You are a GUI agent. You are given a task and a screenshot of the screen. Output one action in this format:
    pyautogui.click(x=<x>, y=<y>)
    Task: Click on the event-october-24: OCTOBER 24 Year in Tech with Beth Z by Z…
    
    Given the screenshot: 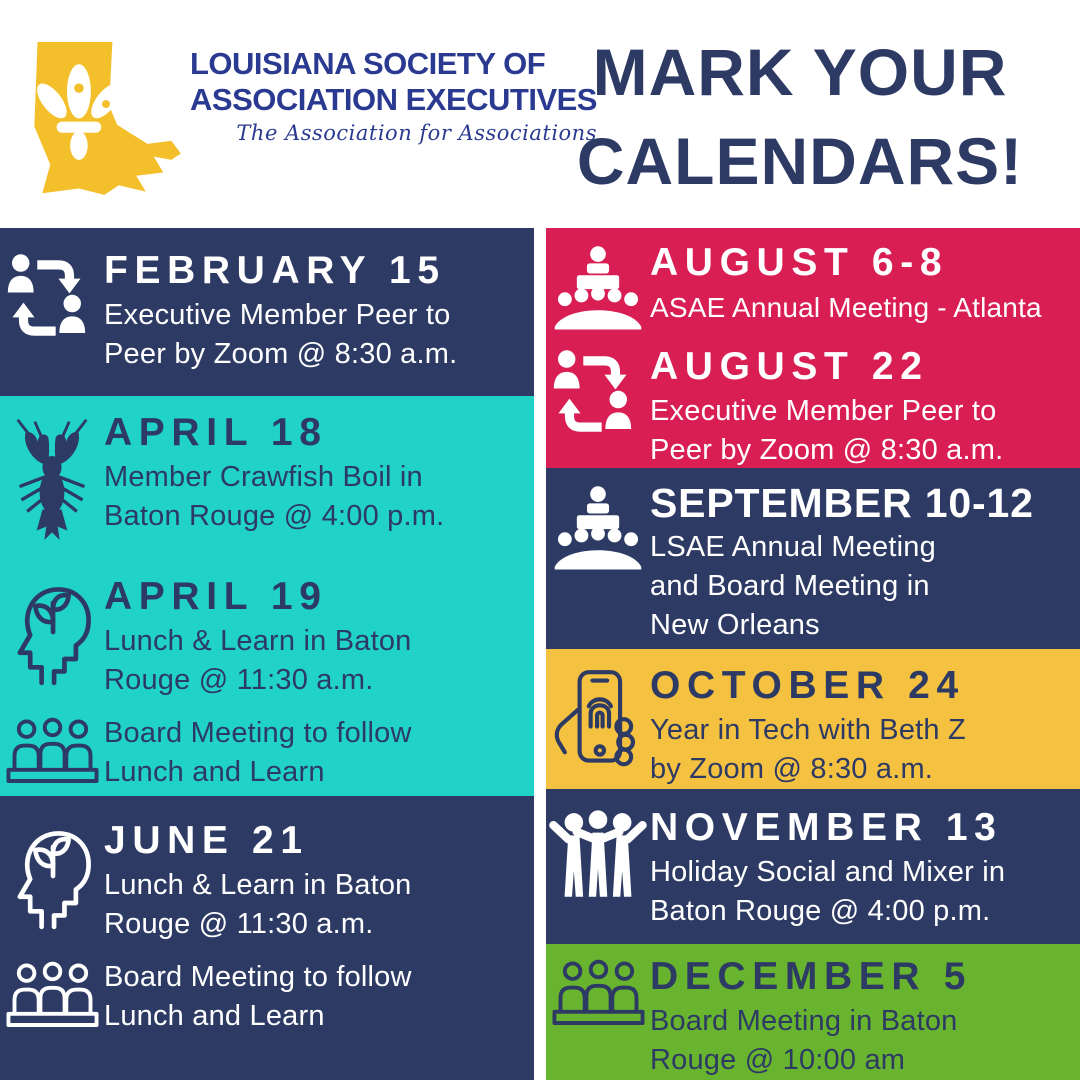 What is the action you would take?
    pyautogui.click(x=813, y=726)
    